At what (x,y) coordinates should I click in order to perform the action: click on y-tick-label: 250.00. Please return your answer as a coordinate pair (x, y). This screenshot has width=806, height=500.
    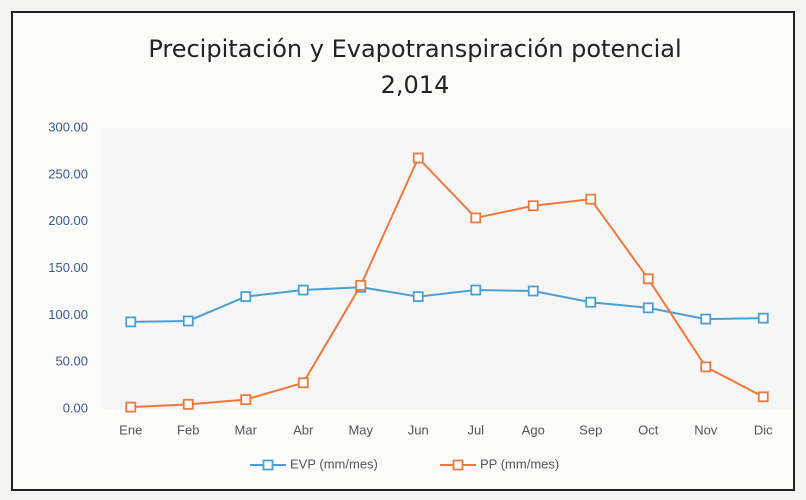
    Looking at the image, I should click on (68, 173).